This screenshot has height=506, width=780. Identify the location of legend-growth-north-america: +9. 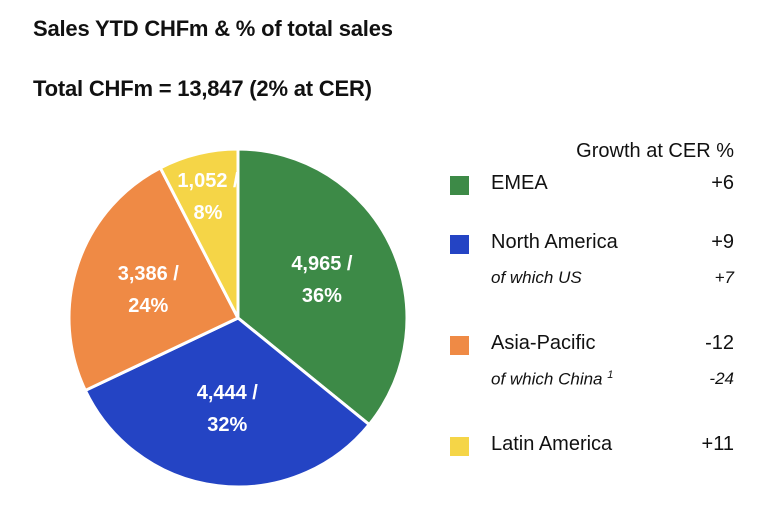
(722, 242).